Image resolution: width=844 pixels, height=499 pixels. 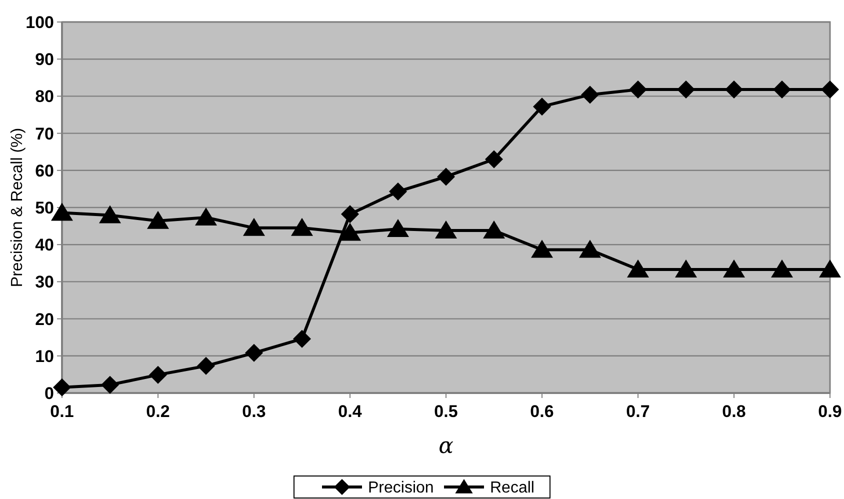 I want to click on y-tick-label: 50, so click(x=44, y=208).